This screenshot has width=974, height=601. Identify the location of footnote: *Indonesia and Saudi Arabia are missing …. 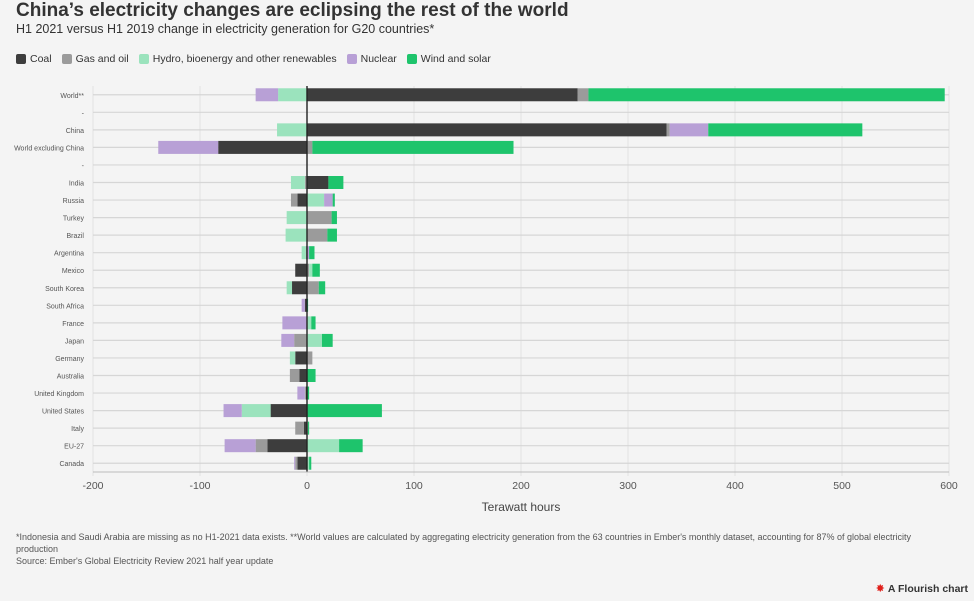
(464, 543).